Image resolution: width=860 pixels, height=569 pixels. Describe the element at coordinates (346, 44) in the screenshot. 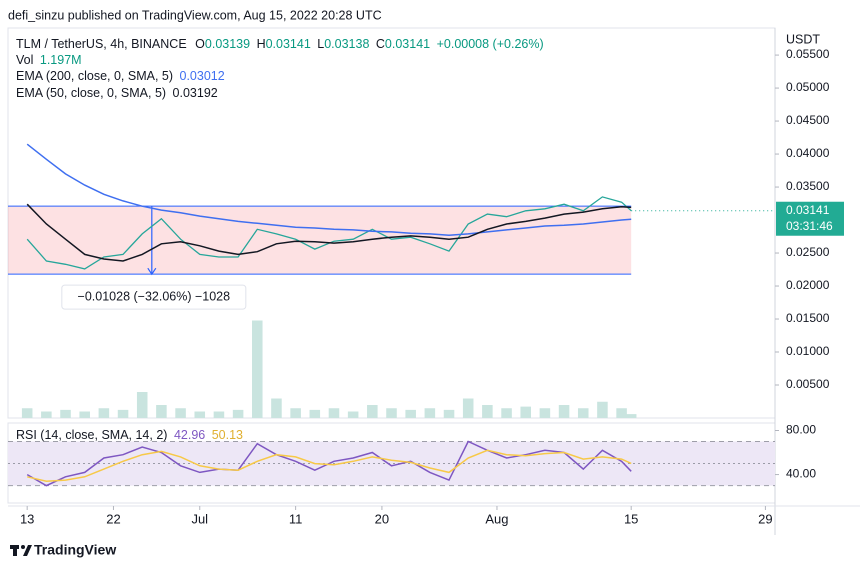

I see `ohlc-value: 0.03138` at that location.